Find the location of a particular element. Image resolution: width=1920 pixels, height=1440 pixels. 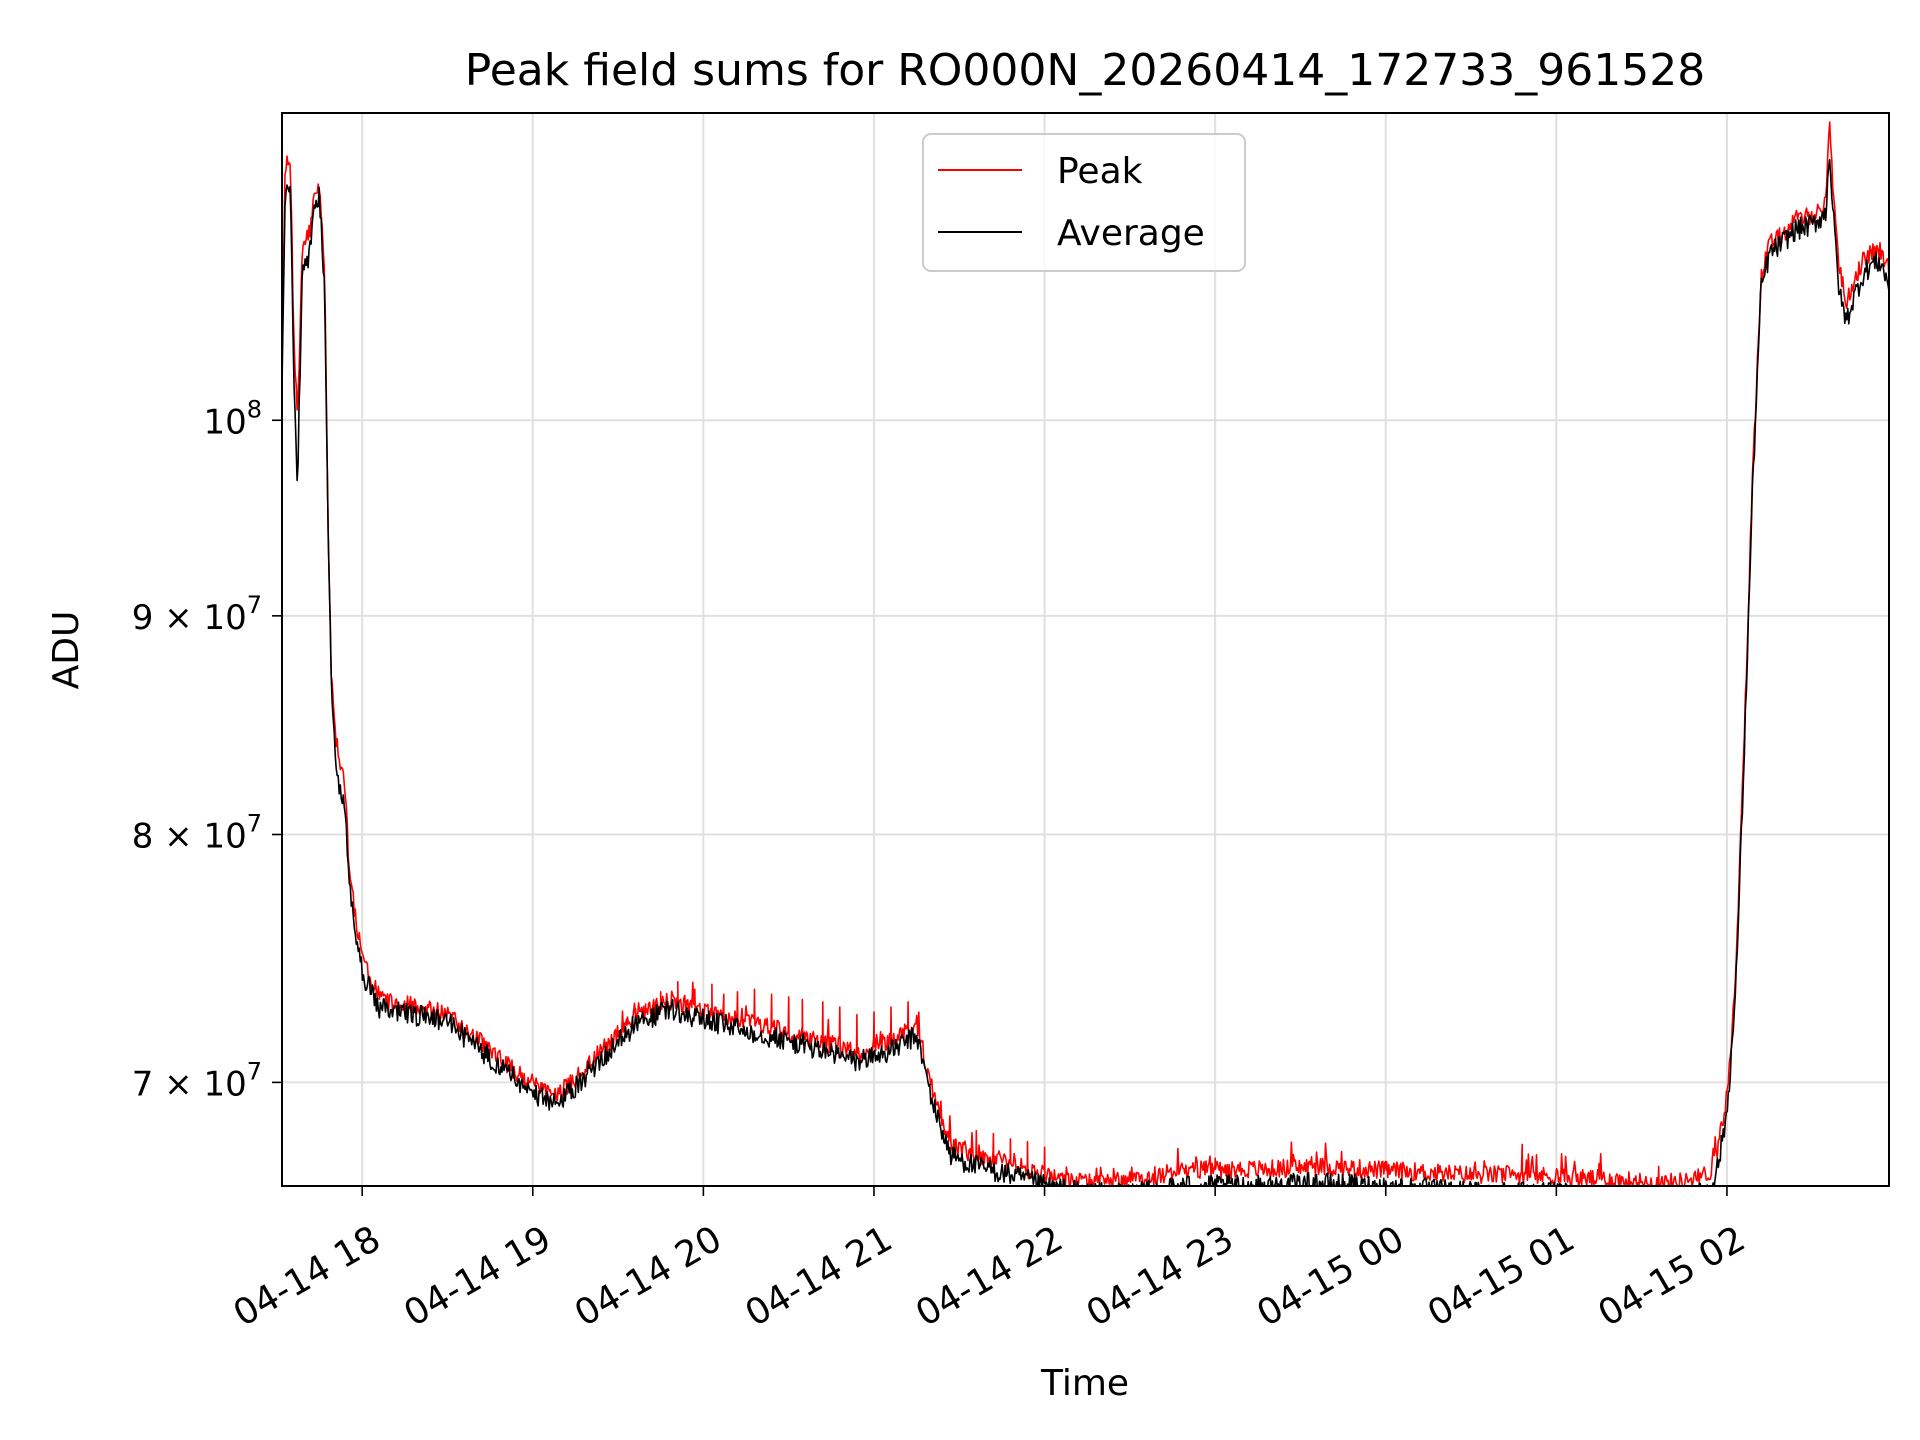

legend-peak-label: Peak is located at coordinates (1100, 171).